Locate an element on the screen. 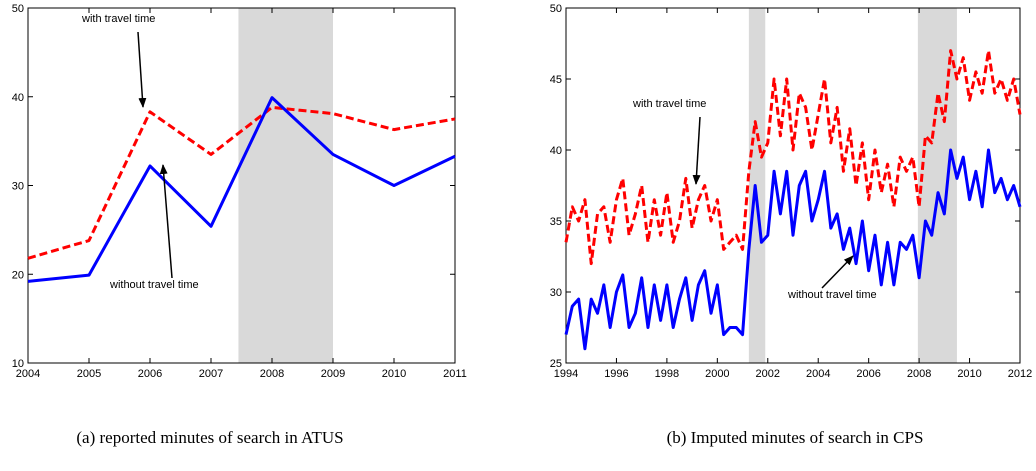 The height and width of the screenshot is (471, 1036). series-line is located at coordinates (241, 182).